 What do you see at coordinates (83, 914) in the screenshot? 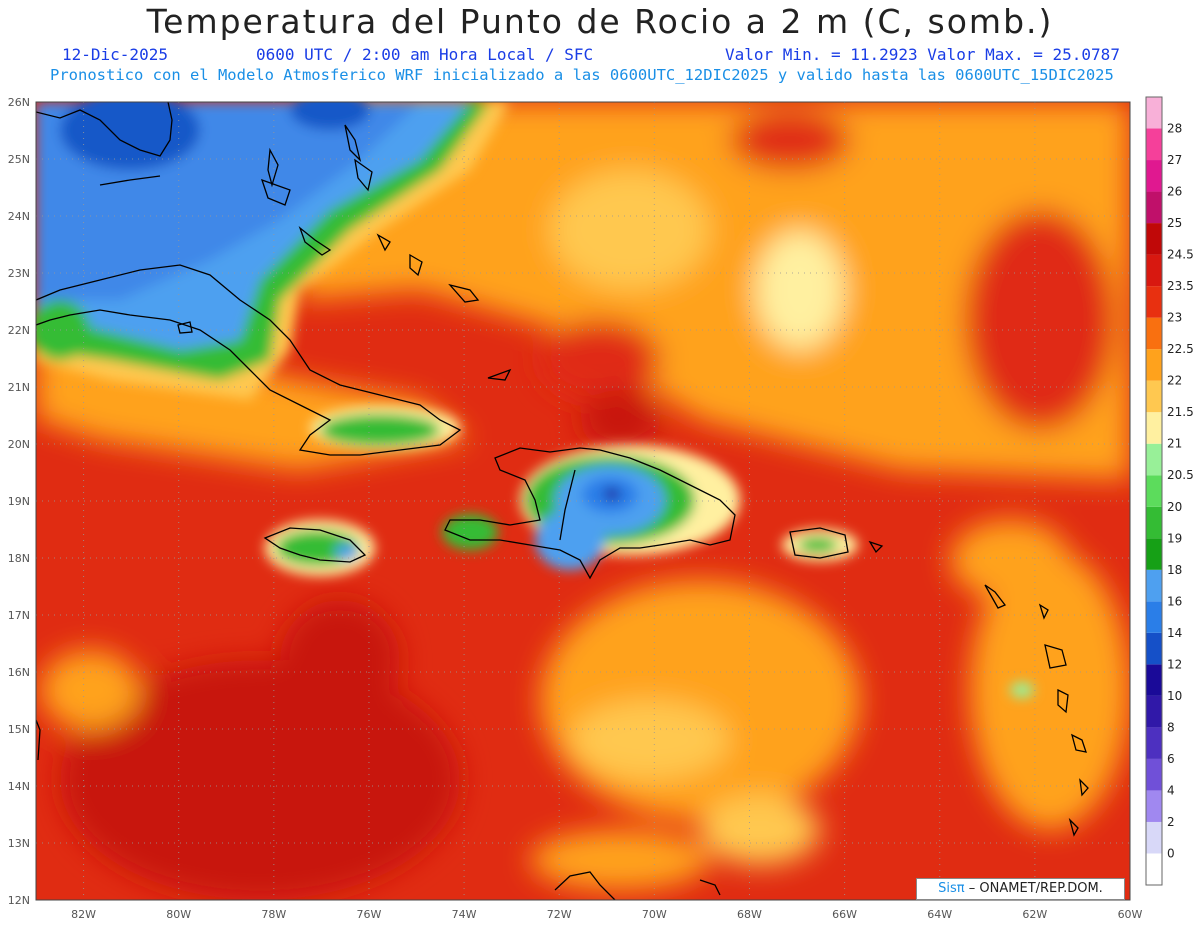
I see `longitude-tick-label: 82W` at bounding box center [83, 914].